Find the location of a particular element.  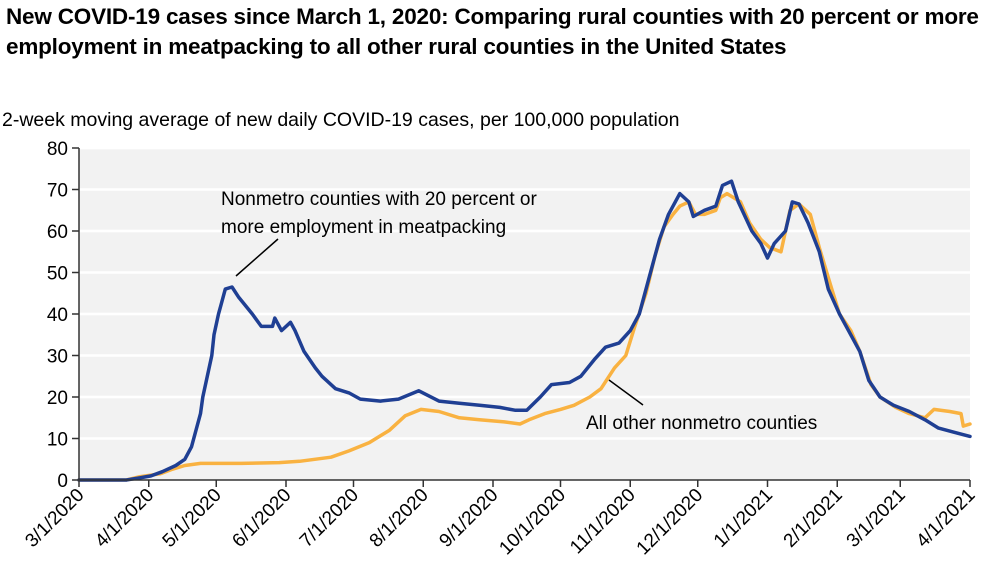

annotation-other-nonmetro: All other nonmetro counties is located at coordinates (701, 423).